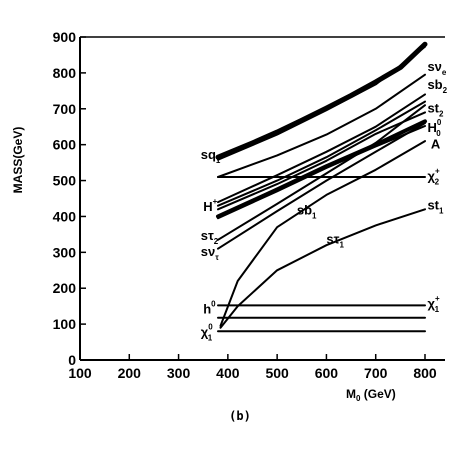  Describe the element at coordinates (65, 181) in the screenshot. I see `y-tick-label: 500` at that location.